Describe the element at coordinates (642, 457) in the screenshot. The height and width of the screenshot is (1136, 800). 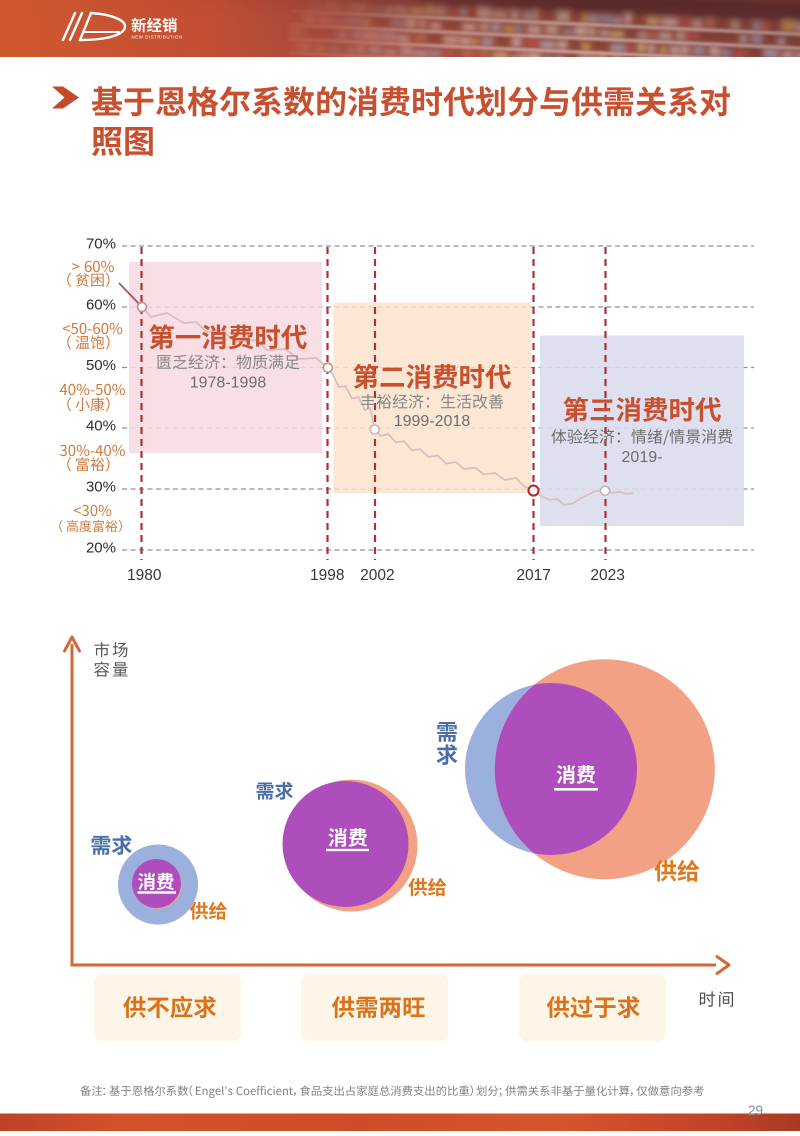
I see `svg-text: 2019-` at that location.